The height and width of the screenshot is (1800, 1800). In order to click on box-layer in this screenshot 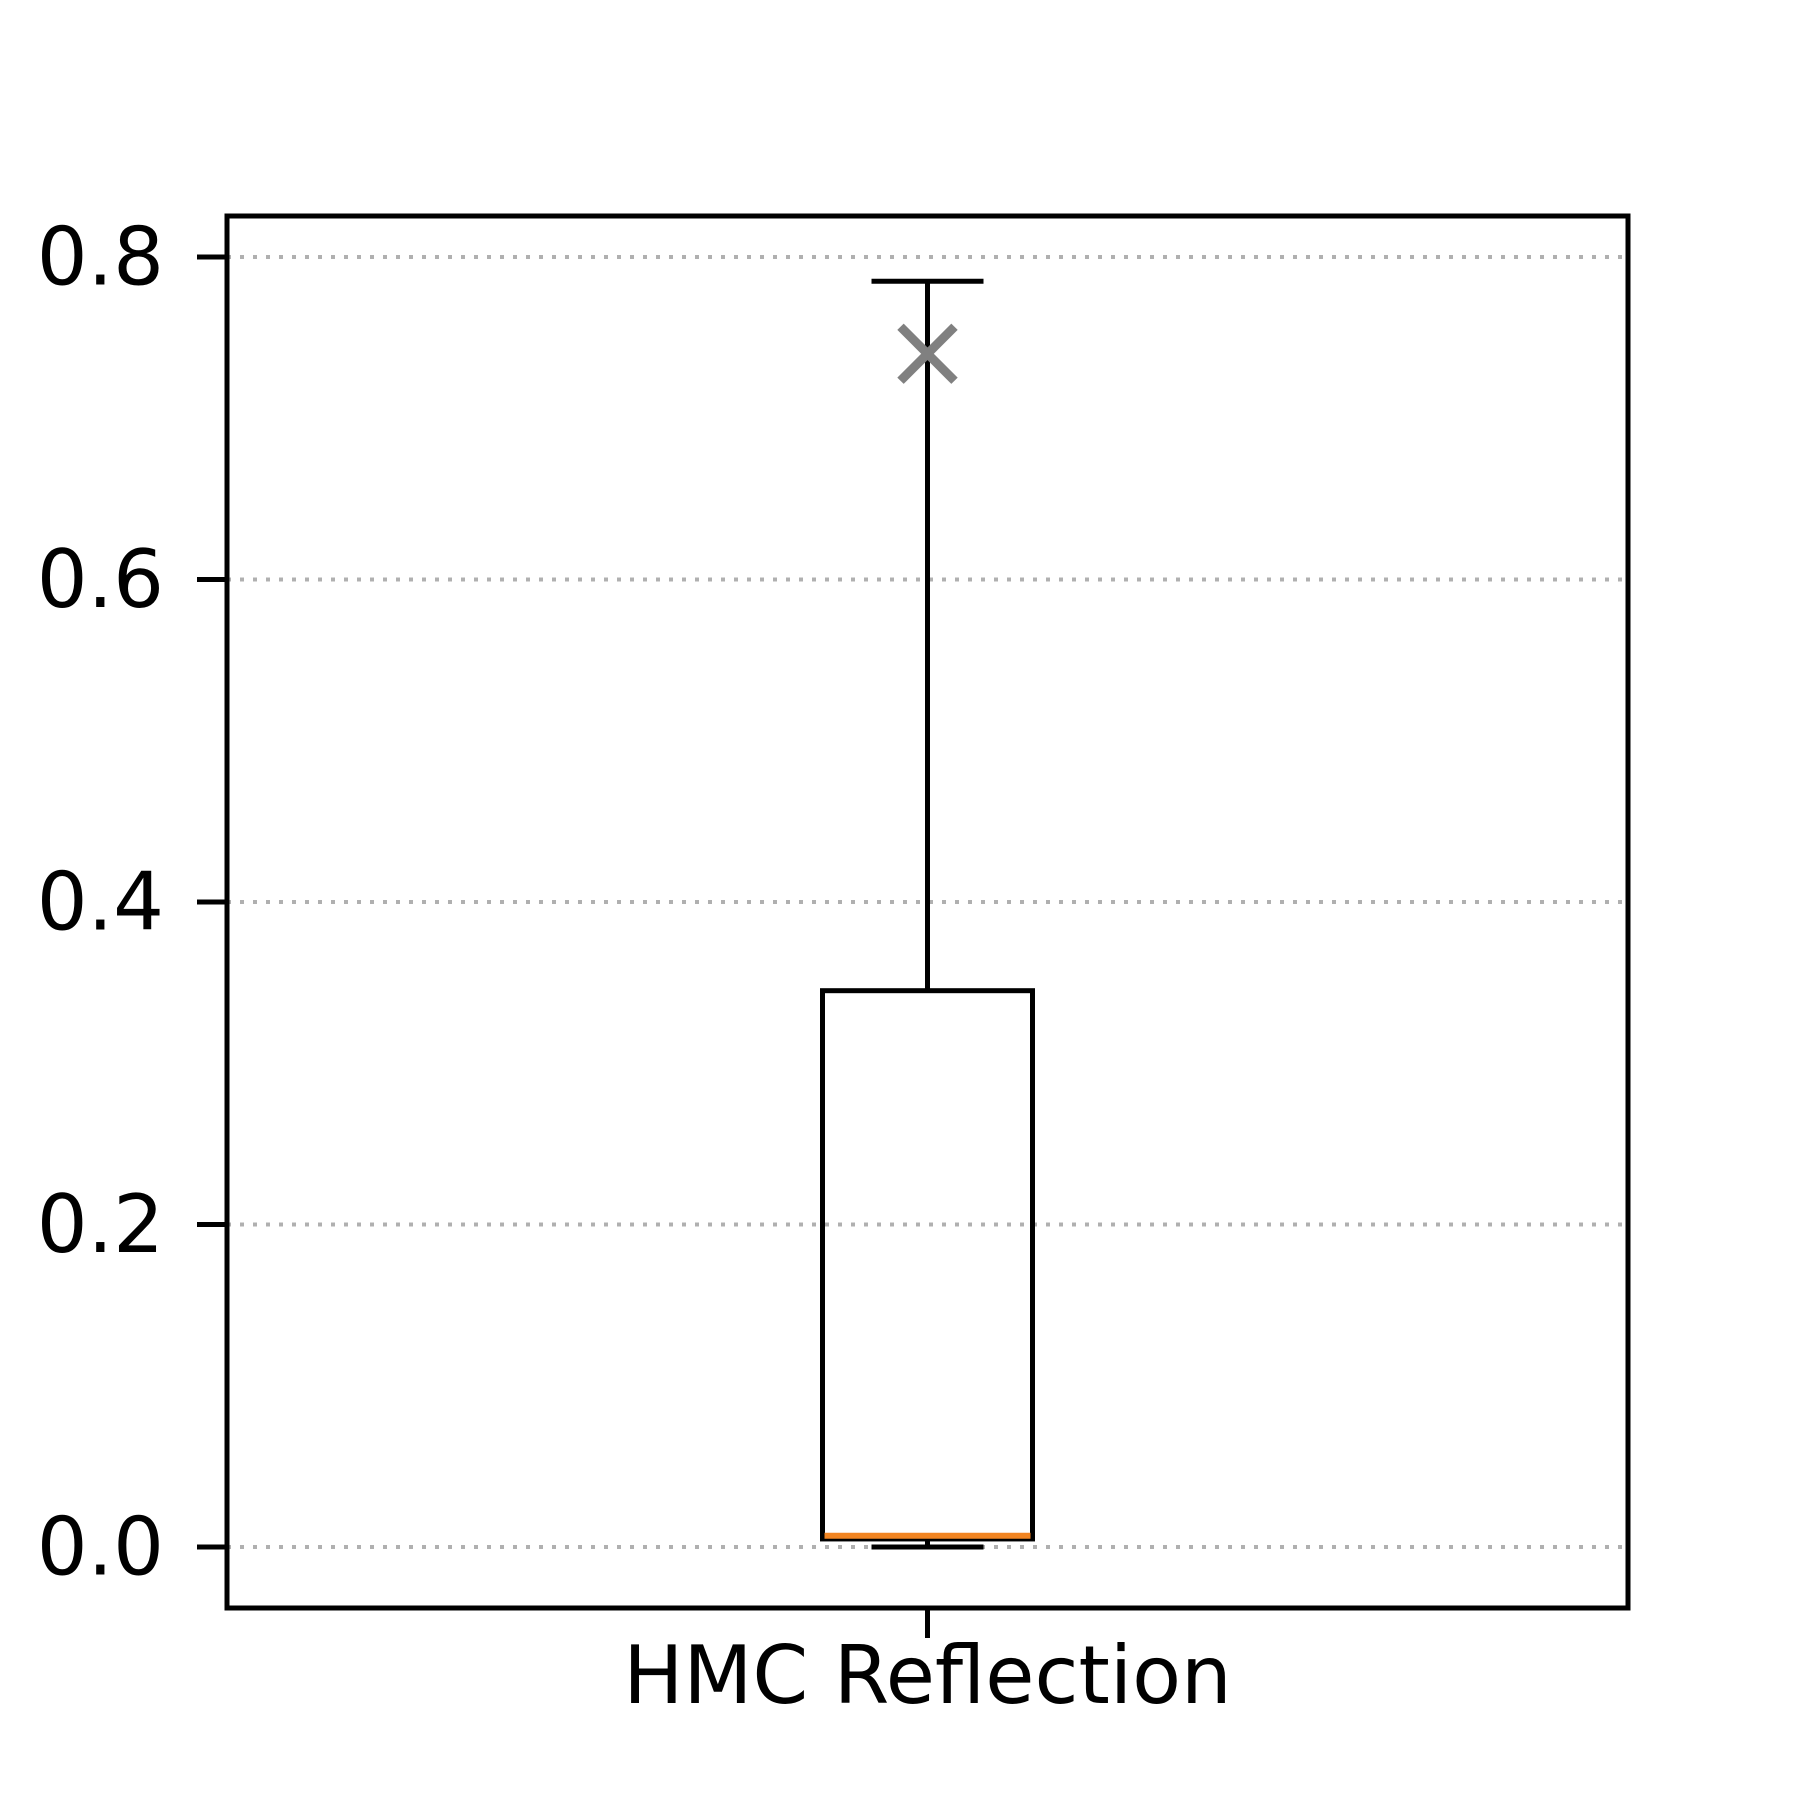, I will do `click(927, 914)`.